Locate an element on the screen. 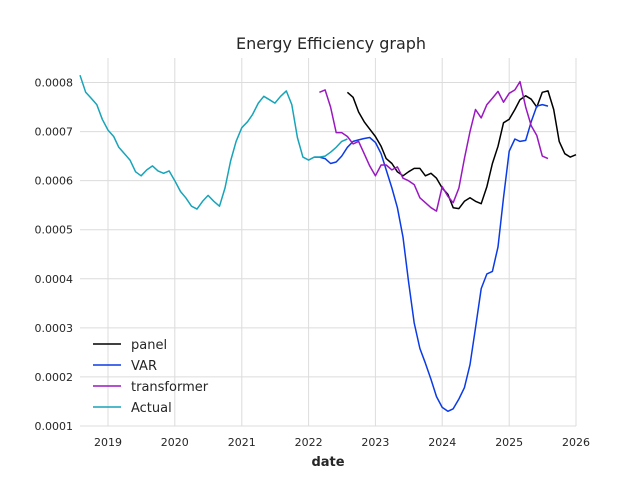  y-tick-label: 0.0008 is located at coordinates (54, 83).